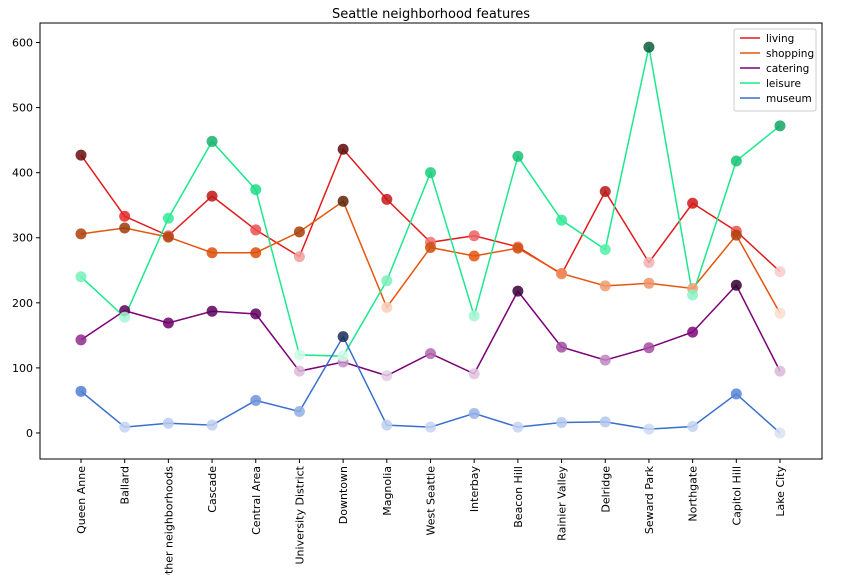  What do you see at coordinates (787, 69) in the screenshot?
I see `legend-label-catering: catering` at bounding box center [787, 69].